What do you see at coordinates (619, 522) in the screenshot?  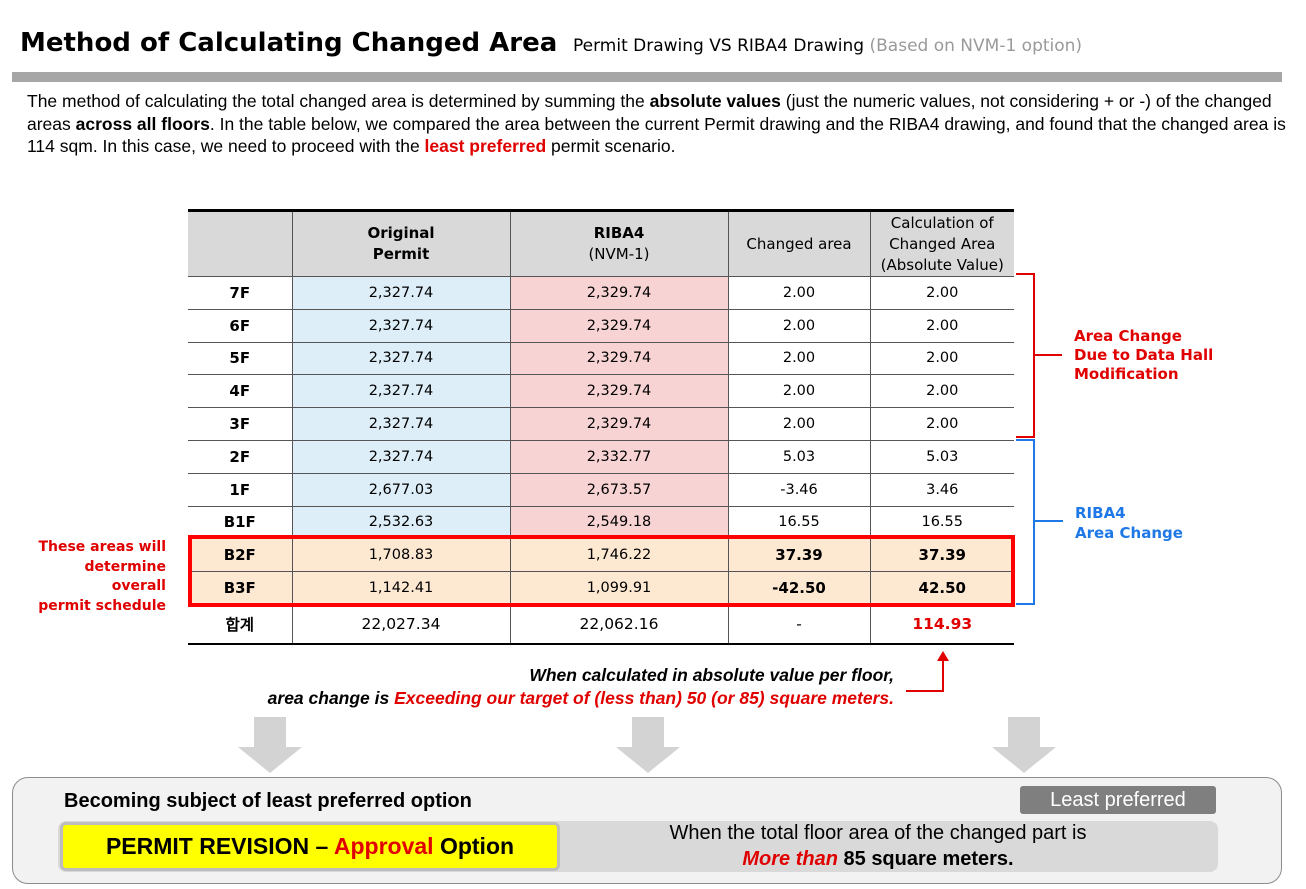 I see `riba4-cell: 2,549.18` at bounding box center [619, 522].